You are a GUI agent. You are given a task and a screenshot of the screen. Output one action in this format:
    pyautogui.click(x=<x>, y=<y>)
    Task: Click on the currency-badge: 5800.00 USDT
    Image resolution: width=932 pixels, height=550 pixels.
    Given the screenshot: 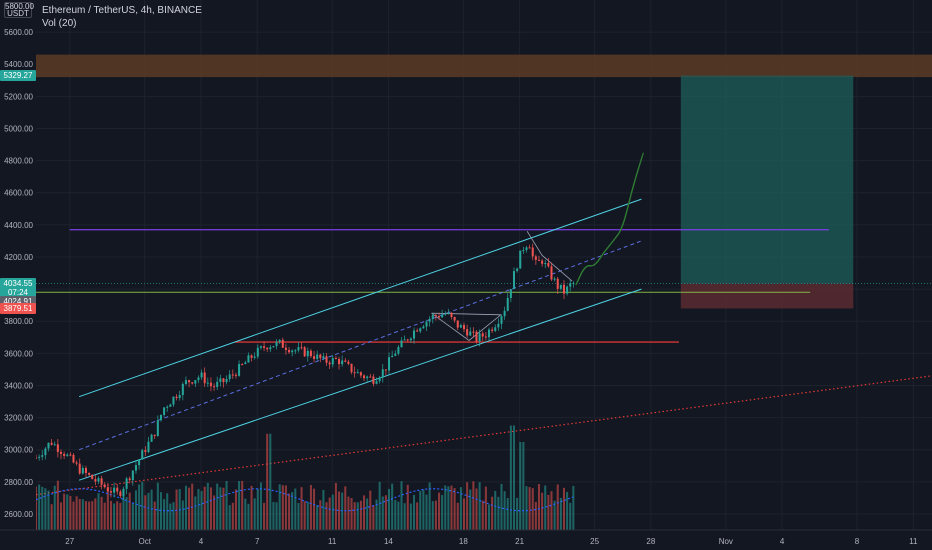 What is the action you would take?
    pyautogui.click(x=19, y=10)
    